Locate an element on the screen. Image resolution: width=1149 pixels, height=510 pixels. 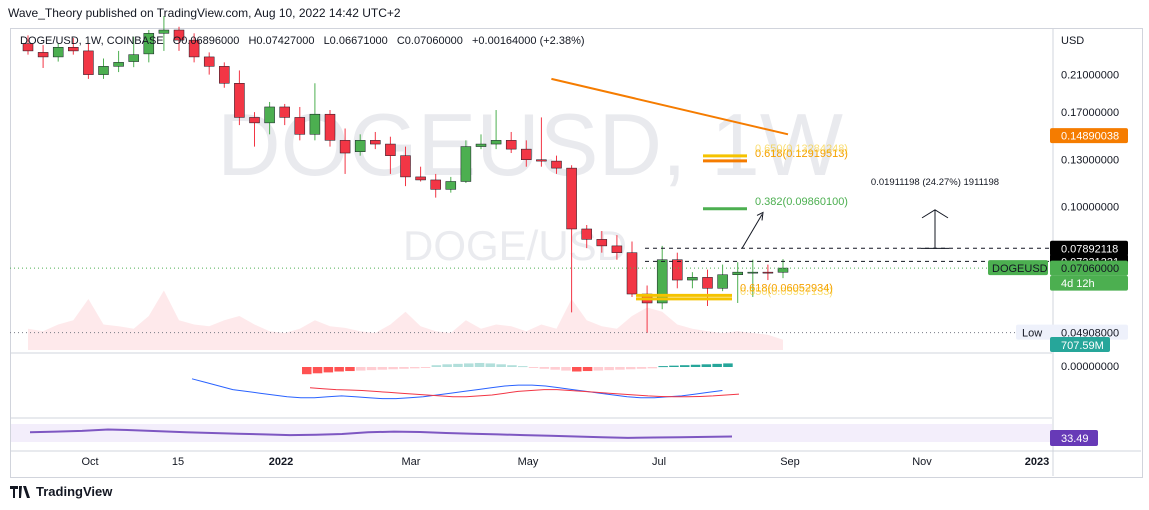
tradingview-footer: TradingView is located at coordinates (61, 491).